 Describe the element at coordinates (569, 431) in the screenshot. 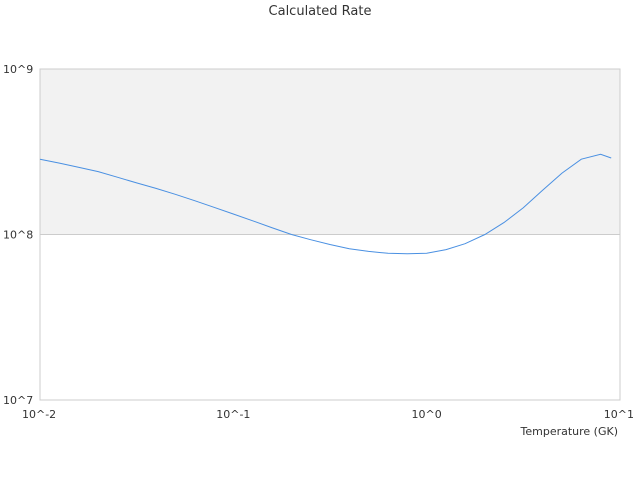

I see `x-axis-title: Temperature (GK)` at that location.